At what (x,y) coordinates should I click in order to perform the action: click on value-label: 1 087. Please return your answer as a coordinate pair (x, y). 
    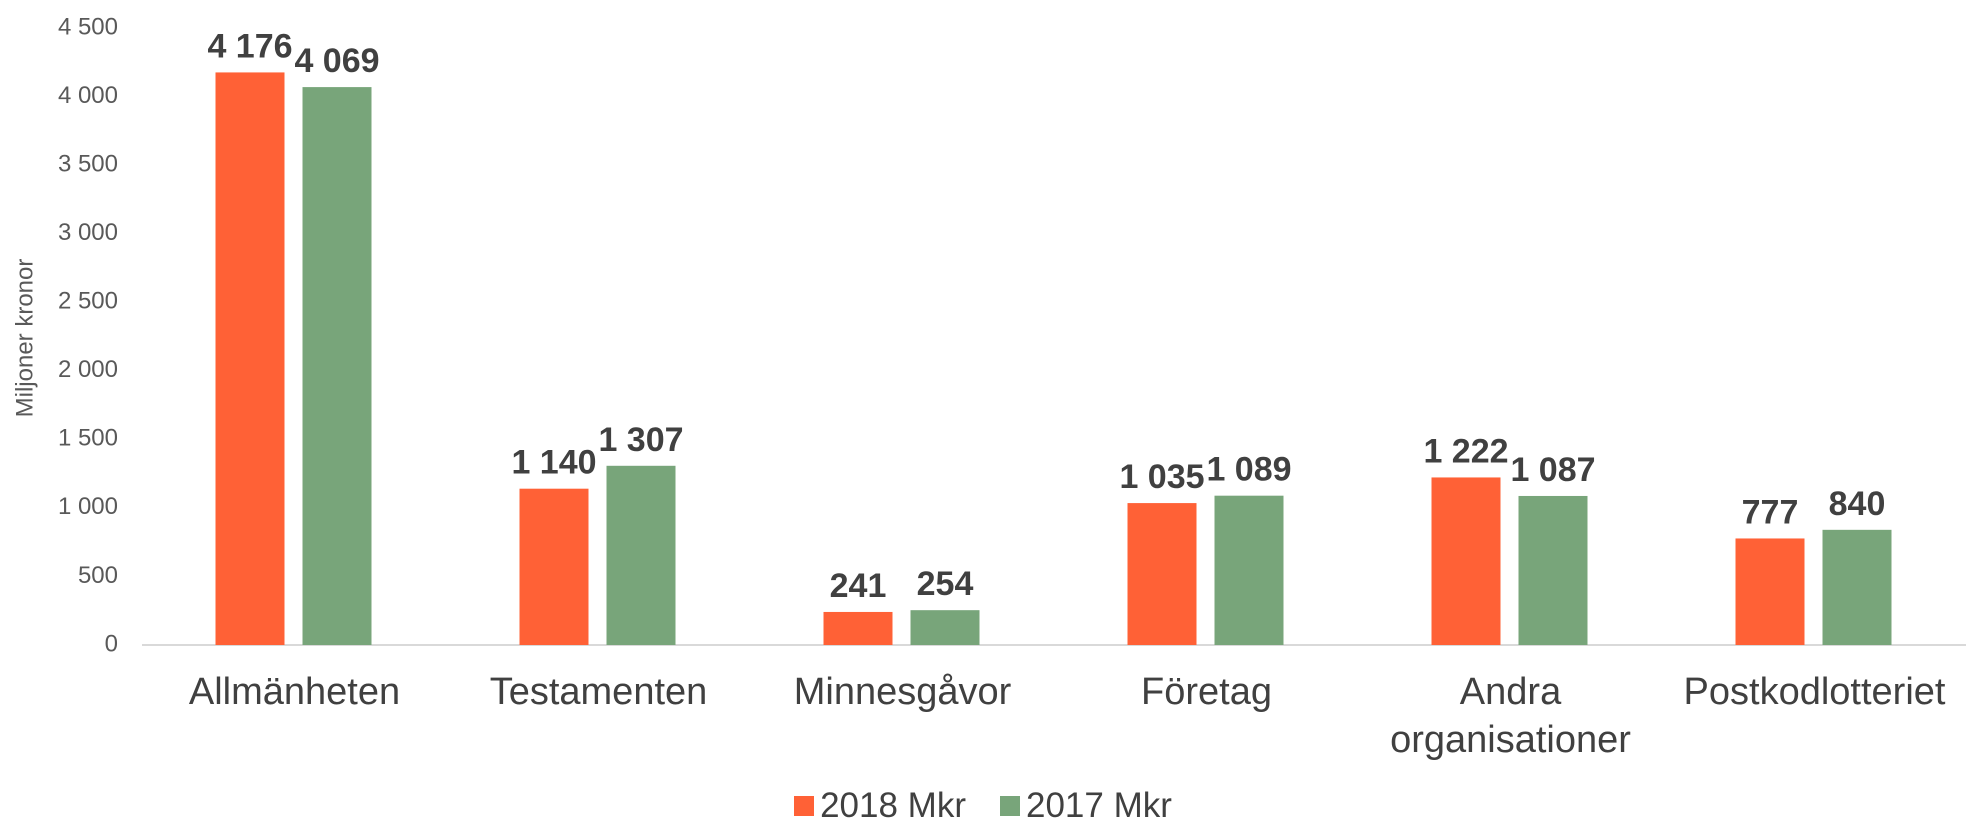
    Looking at the image, I should click on (1552, 470).